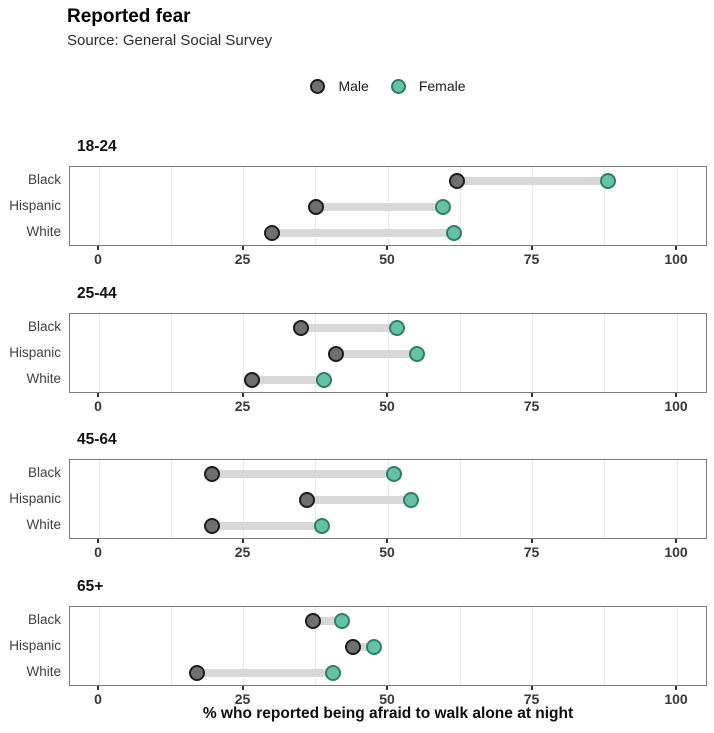 The height and width of the screenshot is (733, 714). I want to click on facet-strip-label: 25-44, so click(97, 293).